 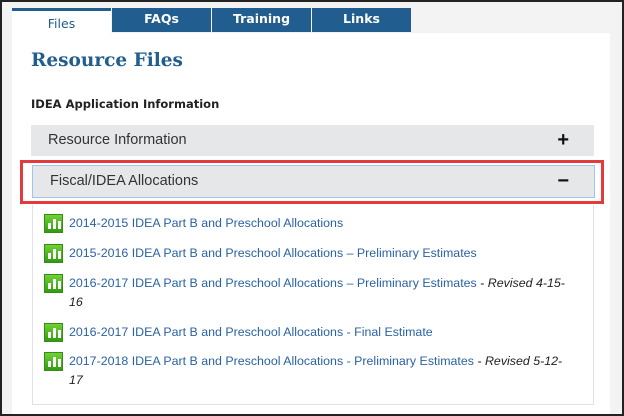 I want to click on revised-note: Revised 5-12-17, so click(x=316, y=370).